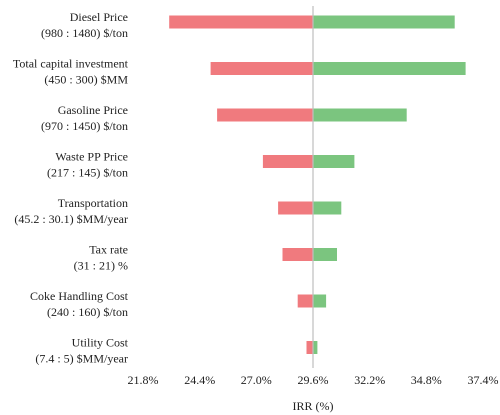  What do you see at coordinates (87, 312) in the screenshot?
I see `category-range-6: (240 : 160) $/ton` at bounding box center [87, 312].